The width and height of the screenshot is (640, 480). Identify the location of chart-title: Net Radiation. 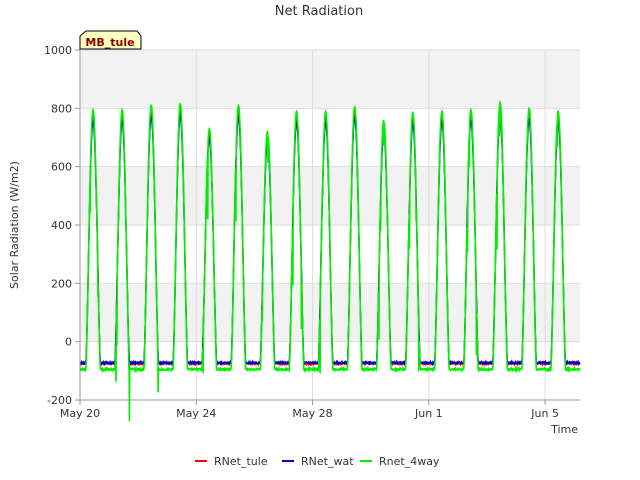
(319, 11).